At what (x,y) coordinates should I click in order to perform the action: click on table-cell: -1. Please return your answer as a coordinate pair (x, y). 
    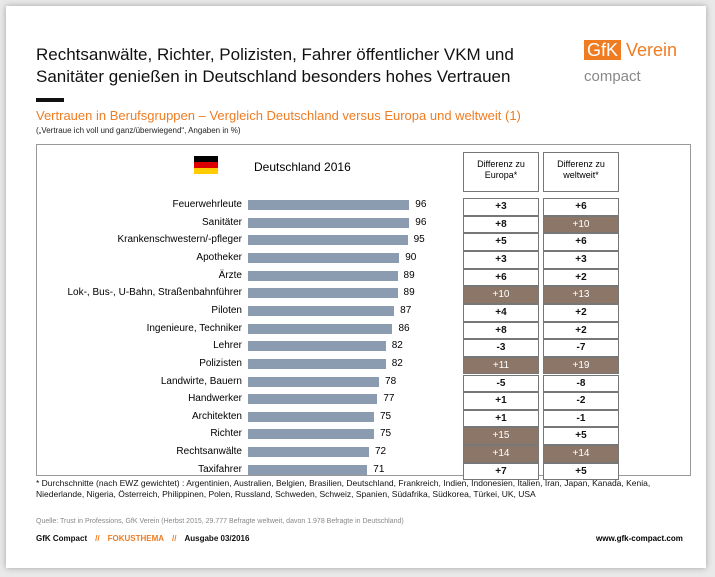
    Looking at the image, I should click on (581, 418).